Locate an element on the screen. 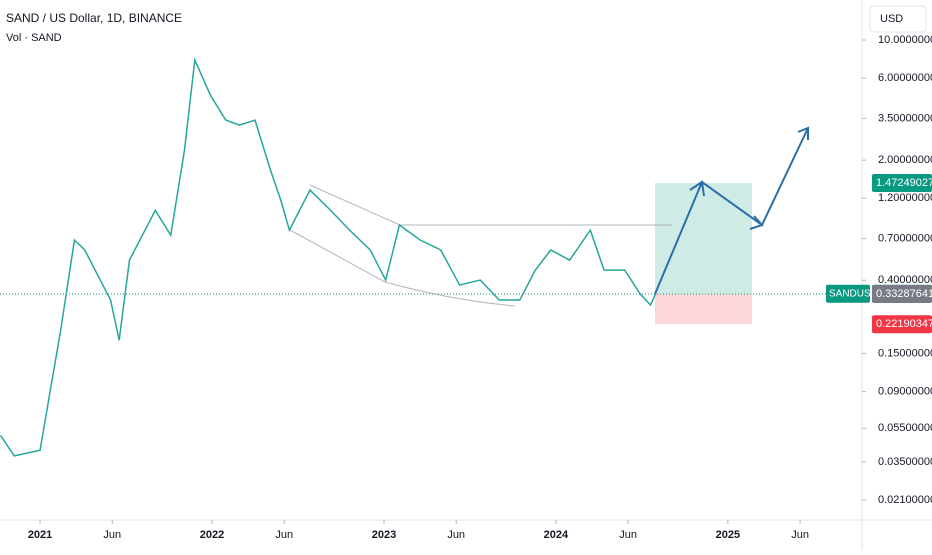 This screenshot has width=932, height=555. x-tick-label: 2025 is located at coordinates (728, 535).